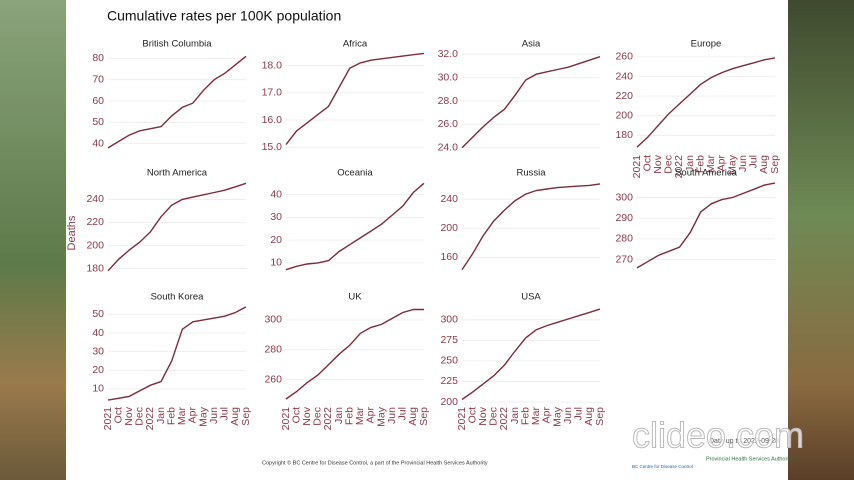 The width and height of the screenshot is (854, 480). I want to click on y-tick-label: 290, so click(624, 218).